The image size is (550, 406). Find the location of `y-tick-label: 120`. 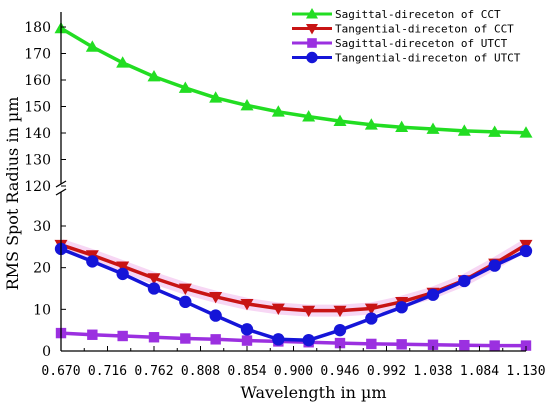

y-tick-label: 120 is located at coordinates (37, 187).